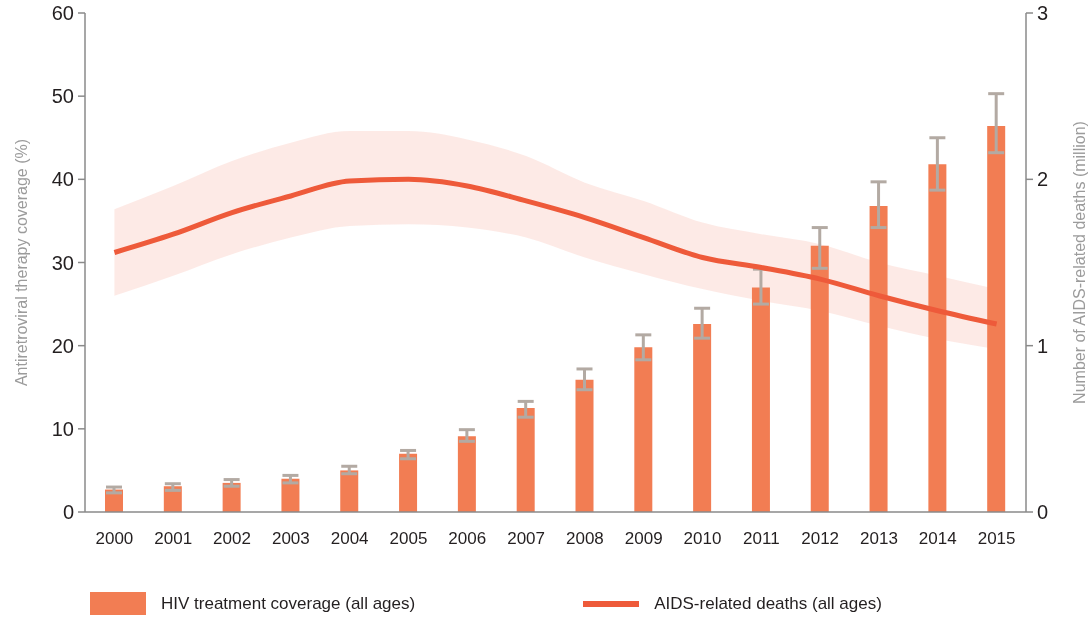 Image resolution: width=1088 pixels, height=617 pixels. Describe the element at coordinates (1043, 345) in the screenshot. I see `y2-tick-label: 1` at that location.